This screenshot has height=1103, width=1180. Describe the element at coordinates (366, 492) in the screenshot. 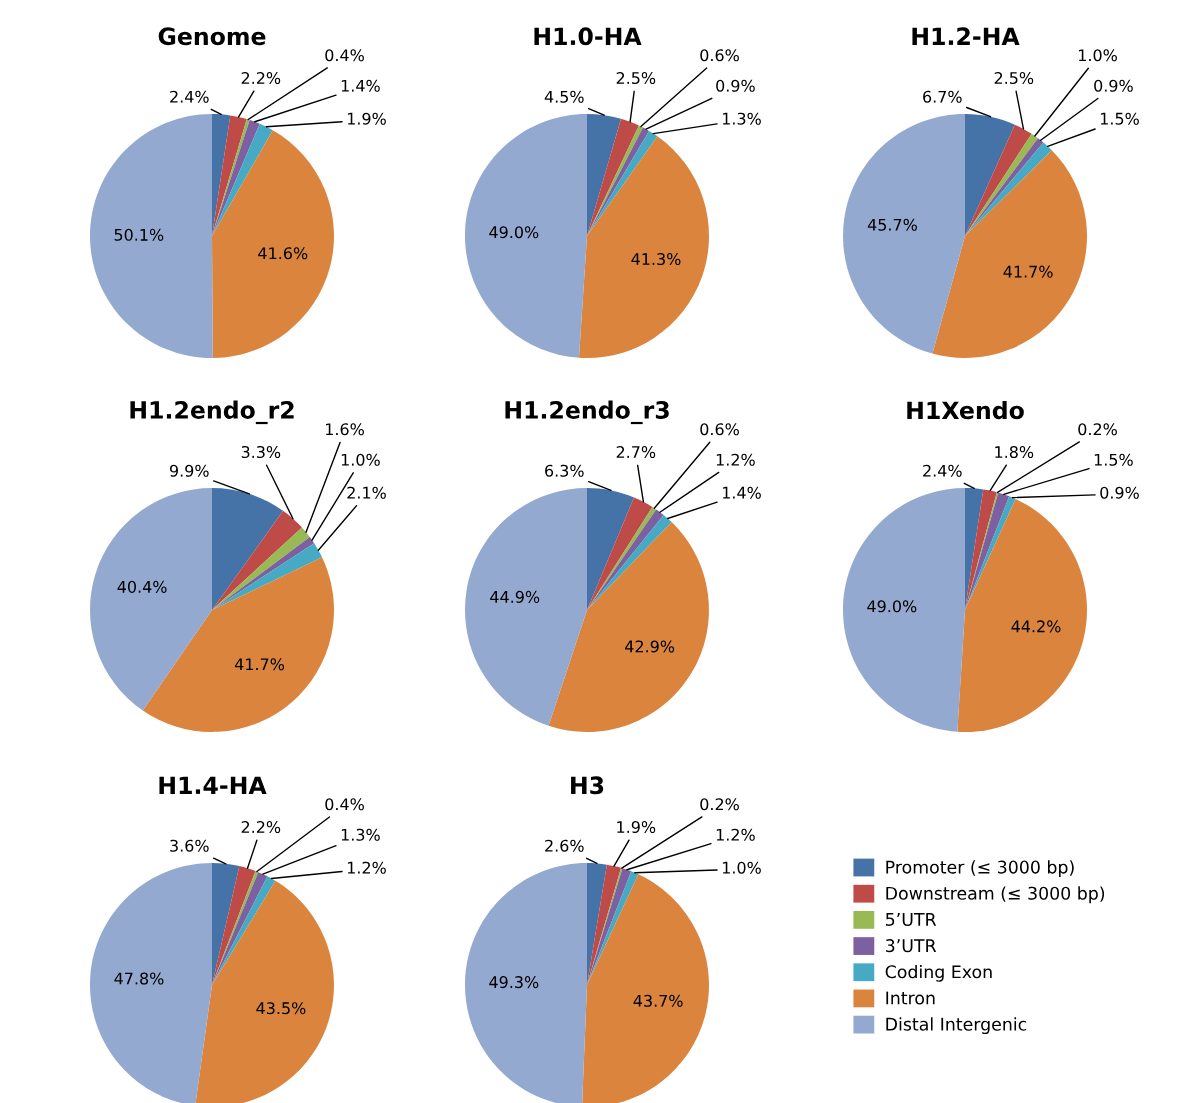

I see `data-label: 2.1%` at that location.